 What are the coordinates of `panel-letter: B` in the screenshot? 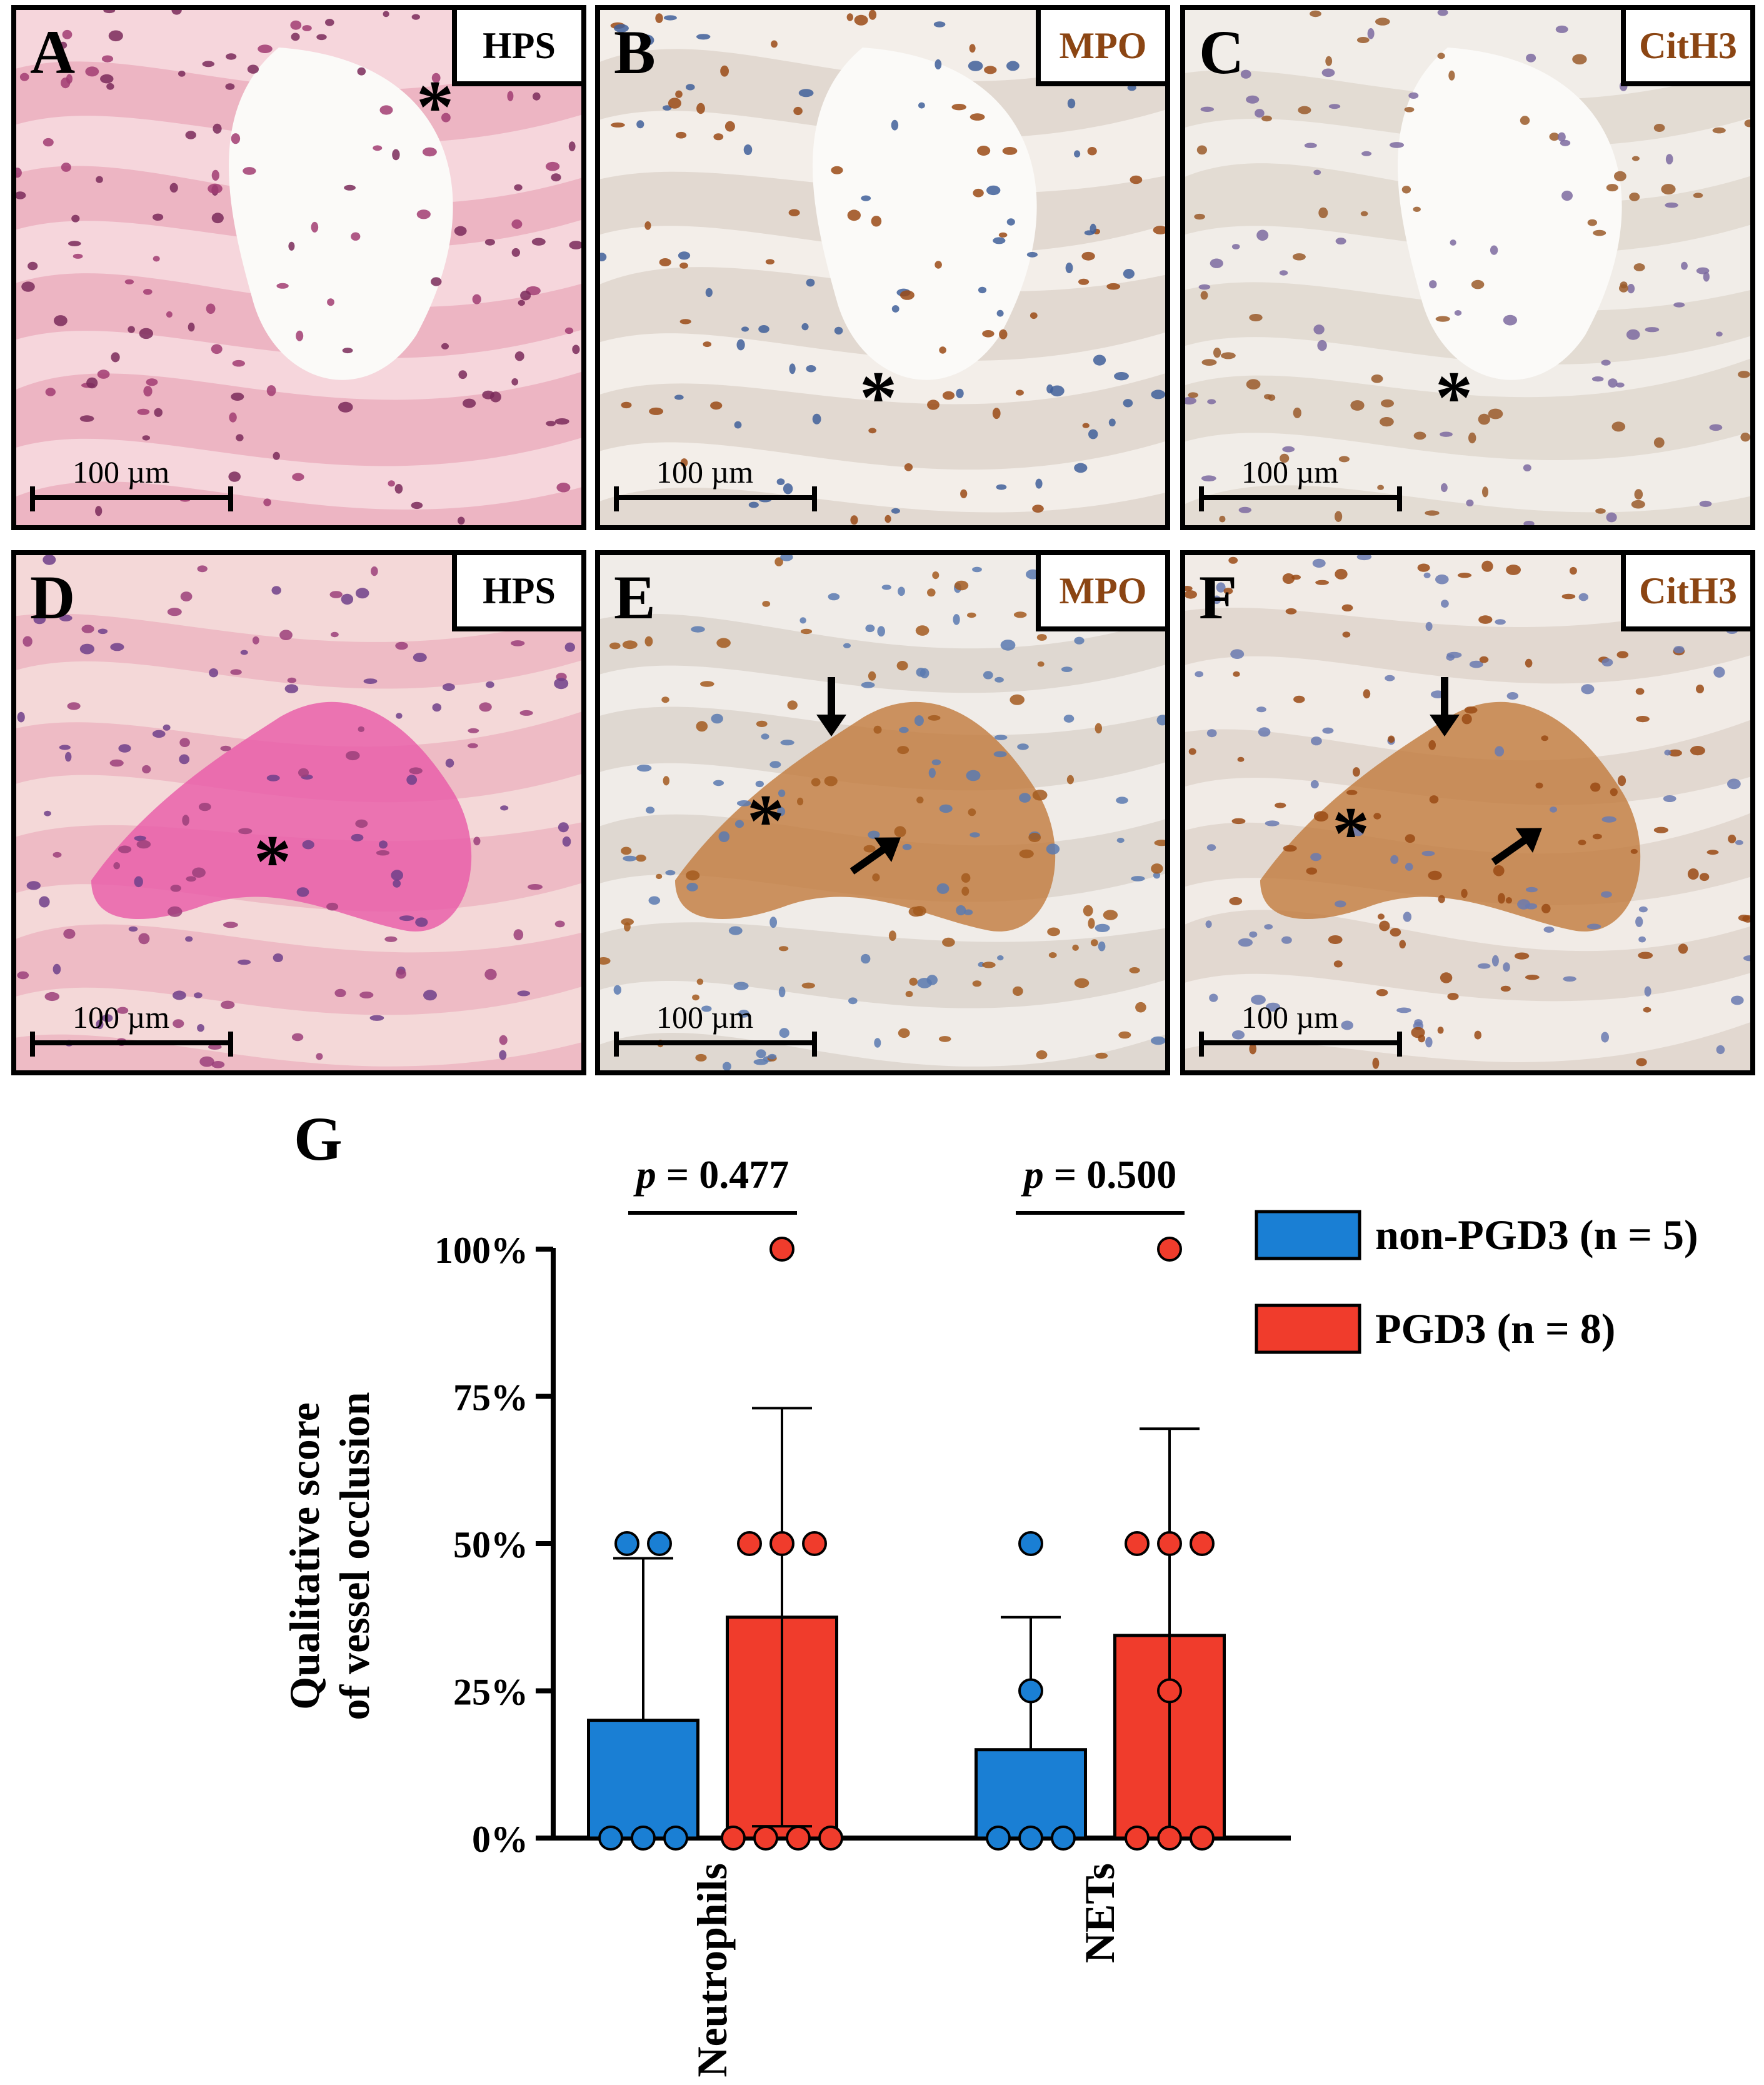 It's located at (635, 52).